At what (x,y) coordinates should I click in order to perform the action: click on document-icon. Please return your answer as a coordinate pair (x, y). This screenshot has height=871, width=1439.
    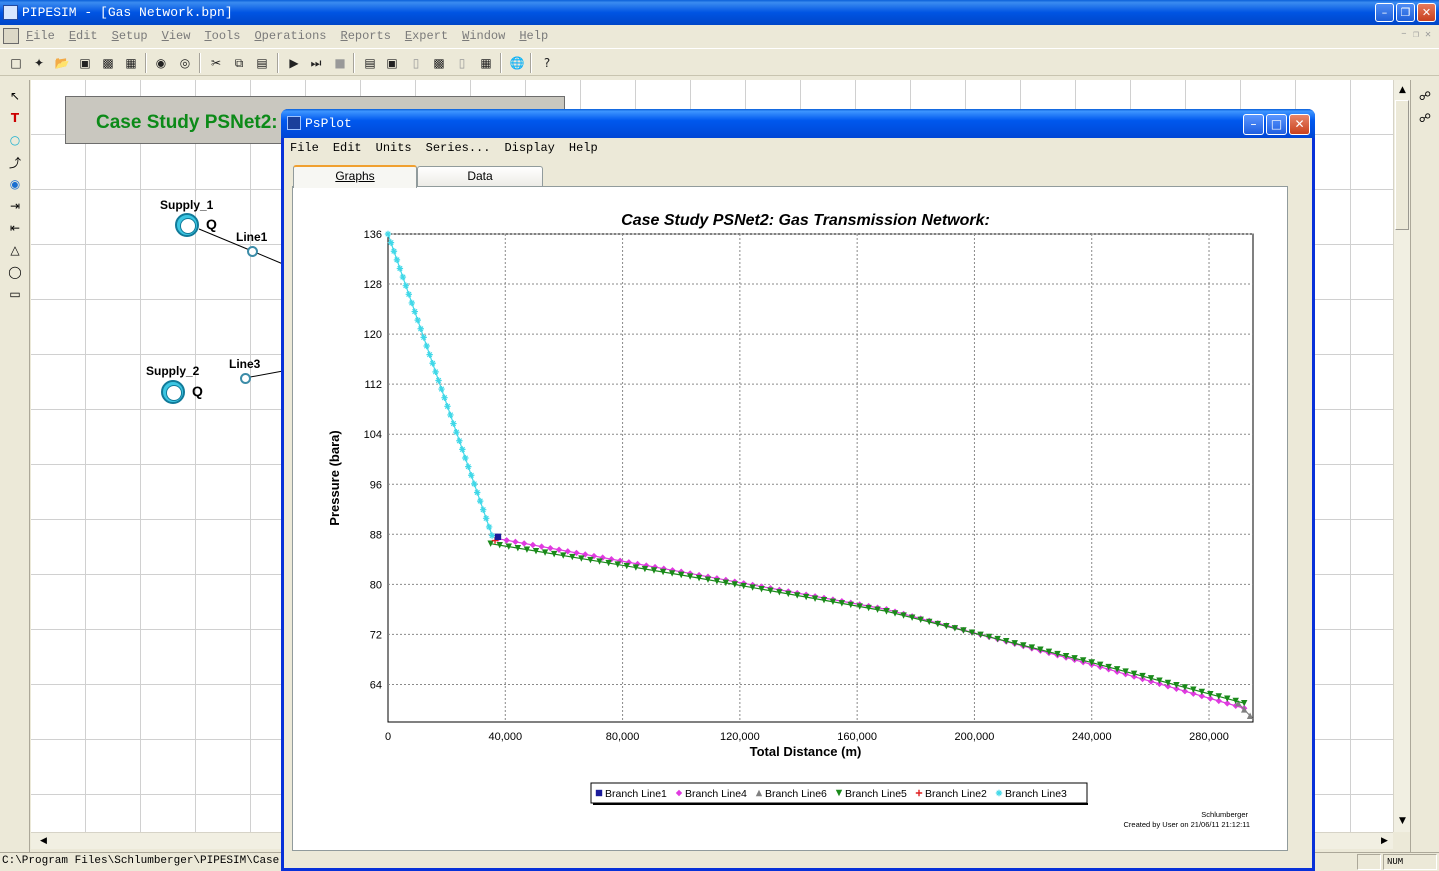
    Looking at the image, I should click on (11, 36).